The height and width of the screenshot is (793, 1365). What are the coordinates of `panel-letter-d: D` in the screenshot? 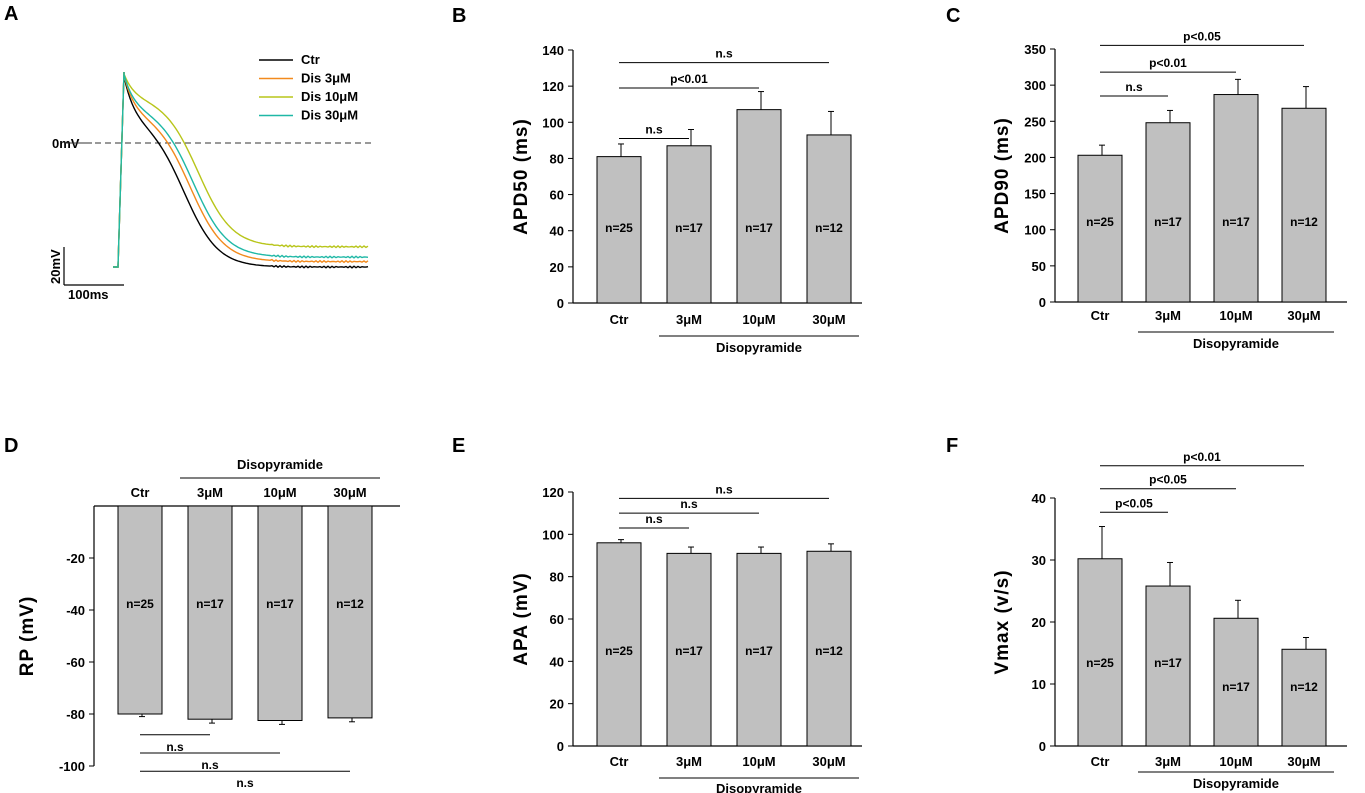 It's located at (11, 446).